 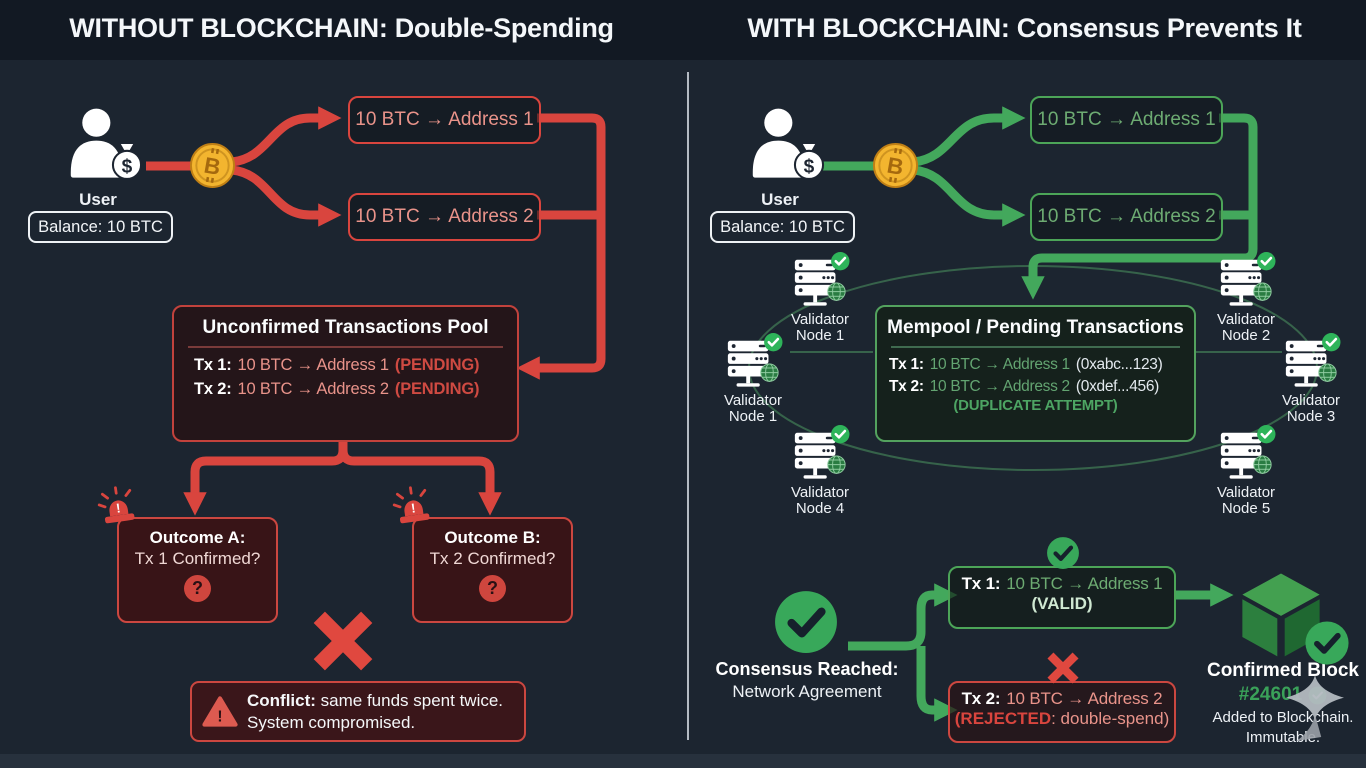 What do you see at coordinates (753, 409) in the screenshot?
I see `validator-node-label: Validator Node 1` at bounding box center [753, 409].